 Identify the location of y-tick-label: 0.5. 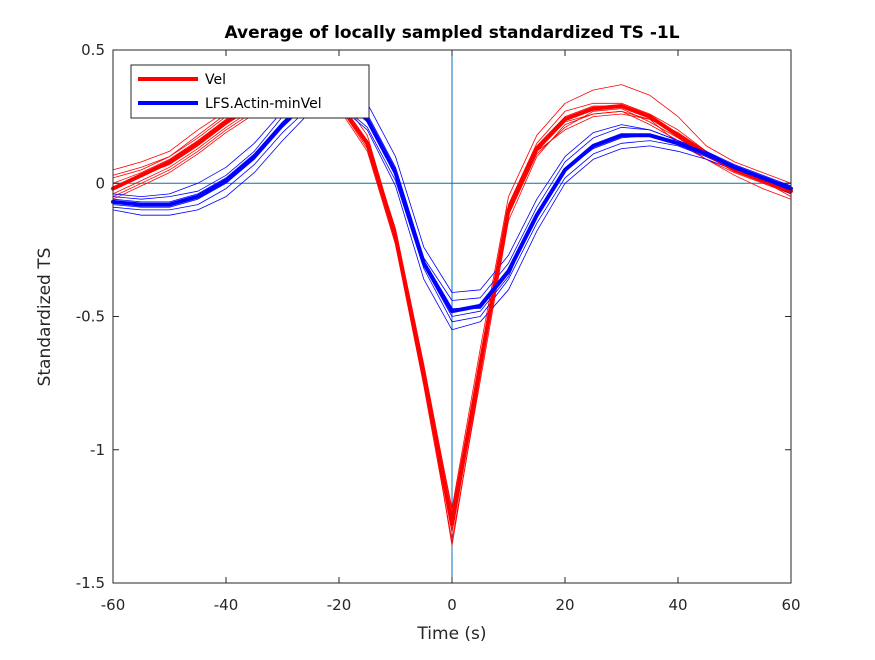
(93, 50).